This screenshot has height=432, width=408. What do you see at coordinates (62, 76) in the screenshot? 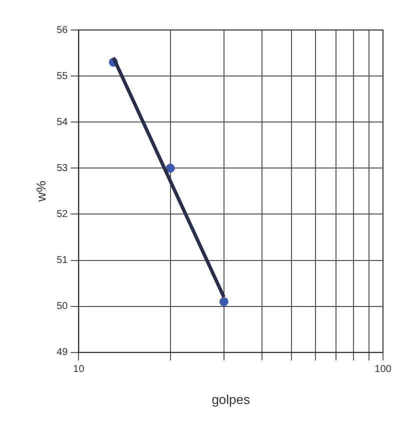
I see `y-tick-label: 55` at bounding box center [62, 76].